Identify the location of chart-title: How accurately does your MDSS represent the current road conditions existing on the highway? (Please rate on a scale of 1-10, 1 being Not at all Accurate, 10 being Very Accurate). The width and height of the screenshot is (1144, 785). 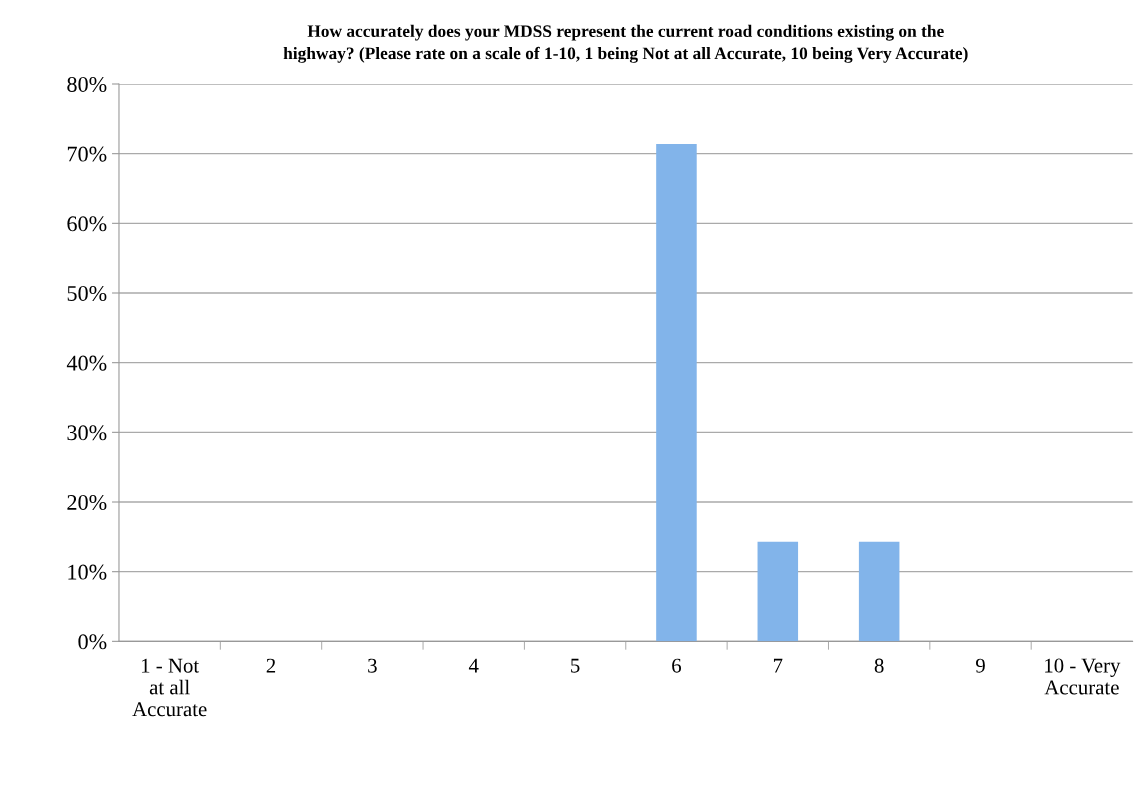
(625, 43).